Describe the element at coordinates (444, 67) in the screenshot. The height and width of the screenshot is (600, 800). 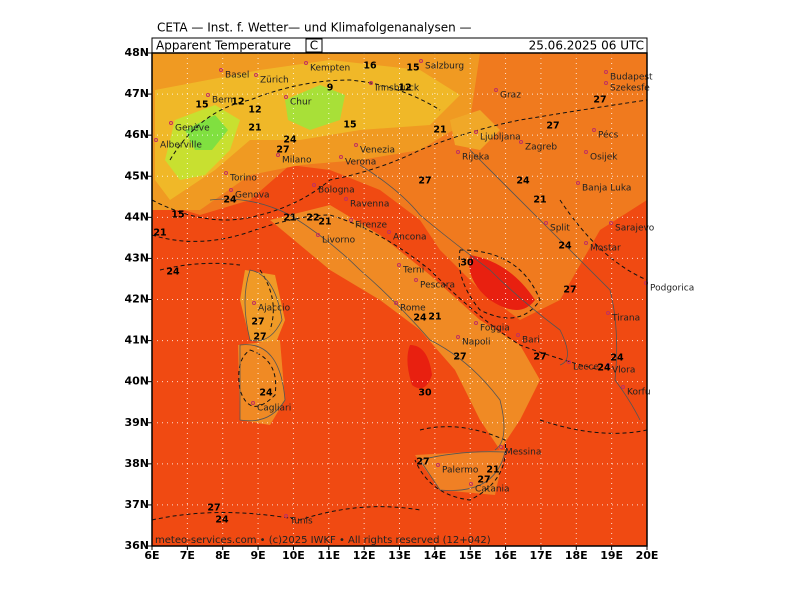
I see `city-label: Salzburg` at that location.